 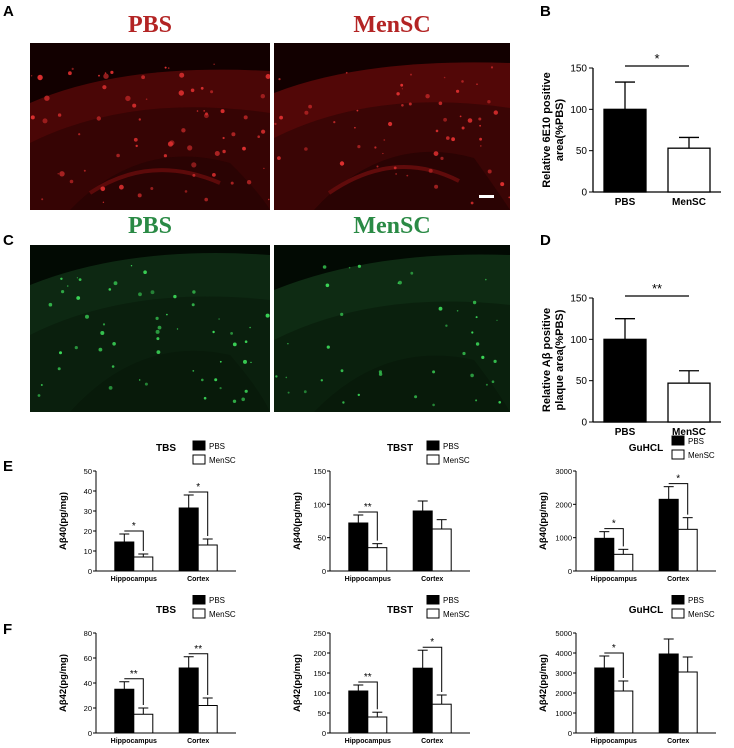 I want to click on y-tick-label: 50, so click(x=322, y=538).